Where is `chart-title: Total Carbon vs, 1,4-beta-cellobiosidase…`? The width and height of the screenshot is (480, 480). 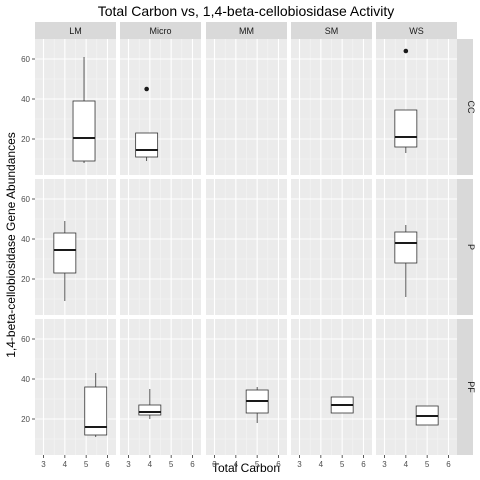
chart-title: Total Carbon vs, 1,4-beta-cellobiosidase… is located at coordinates (246, 11).